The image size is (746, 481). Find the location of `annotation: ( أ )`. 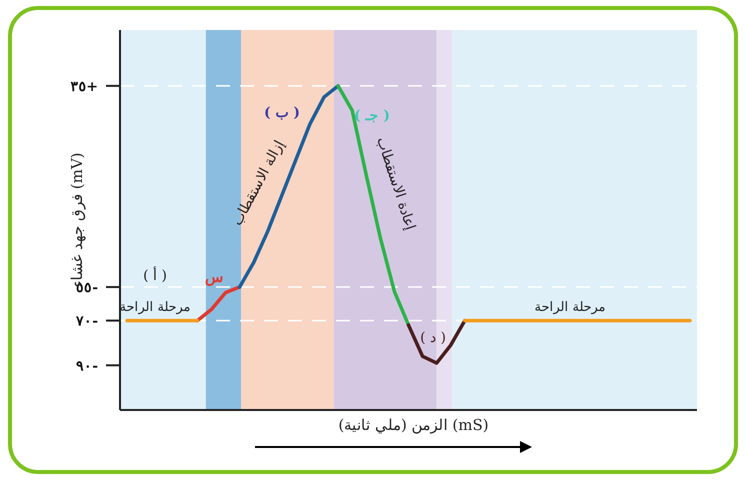

annotation: ( أ ) is located at coordinates (155, 274).